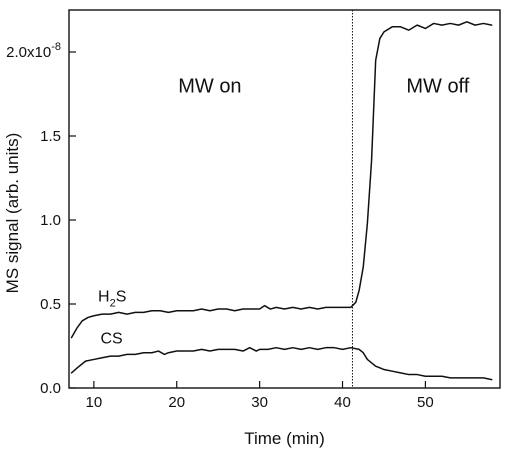  I want to click on x-tick-label: 10, so click(94, 402).